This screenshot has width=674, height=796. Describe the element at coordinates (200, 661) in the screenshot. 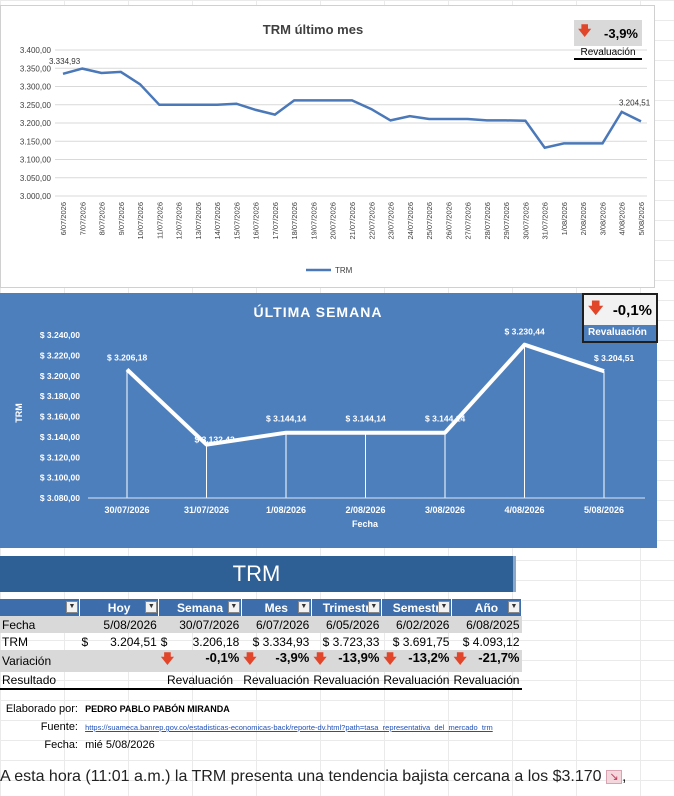

I see `table-cell: 🡇 -0,1%` at that location.